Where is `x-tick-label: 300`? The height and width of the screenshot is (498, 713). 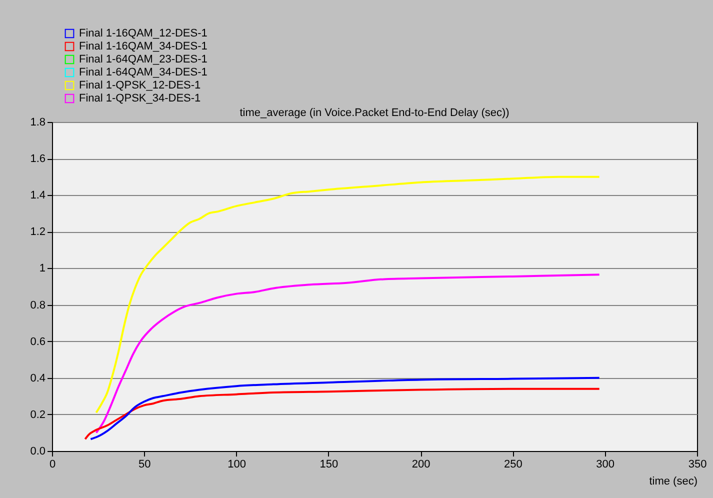 x-tick-label: 300 is located at coordinates (605, 464).